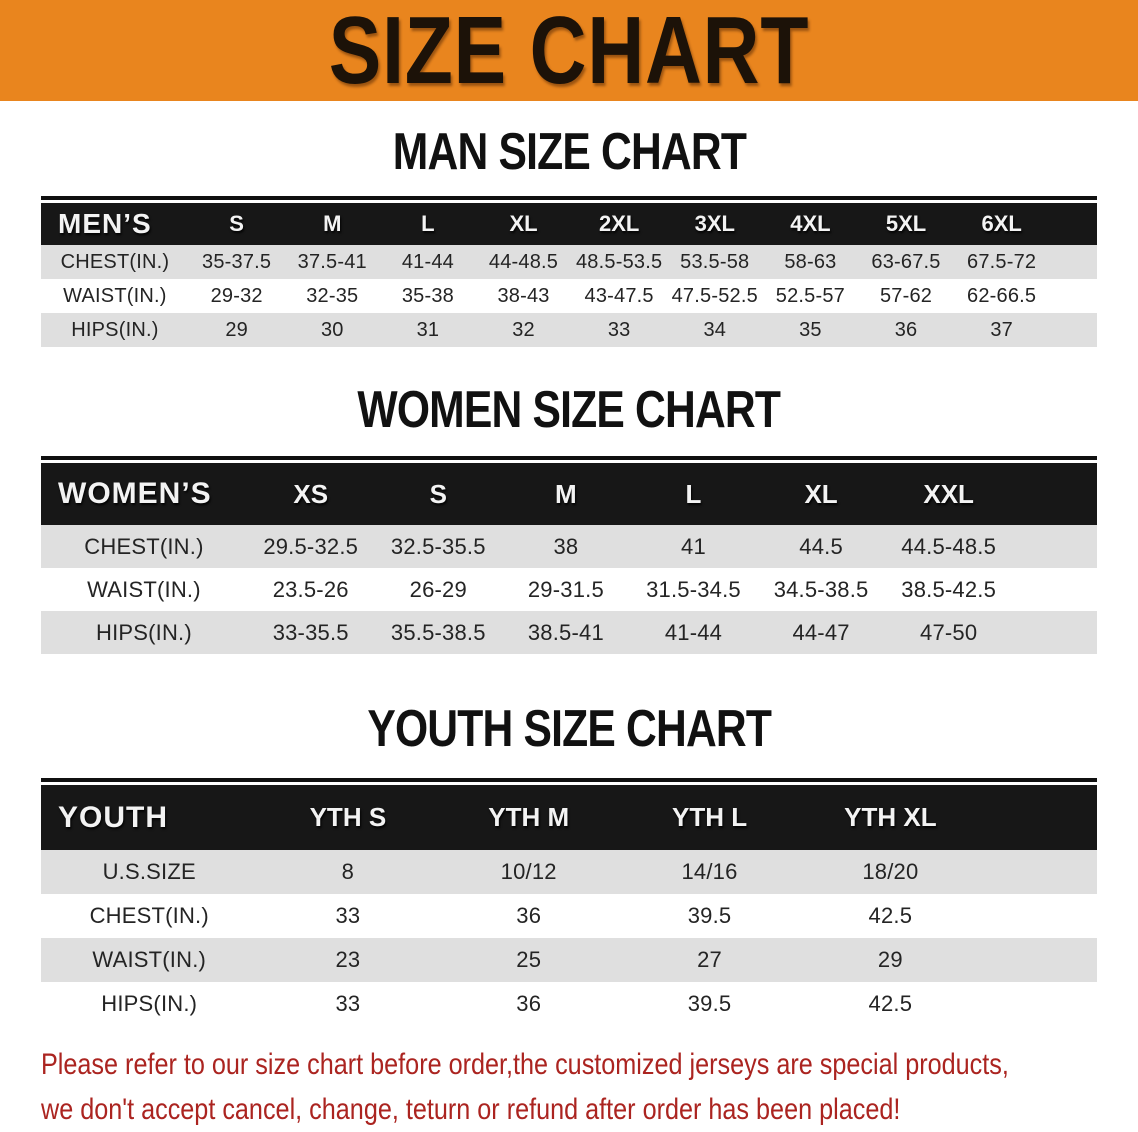 The height and width of the screenshot is (1132, 1138). What do you see at coordinates (709, 959) in the screenshot?
I see `size-cell: 27` at bounding box center [709, 959].